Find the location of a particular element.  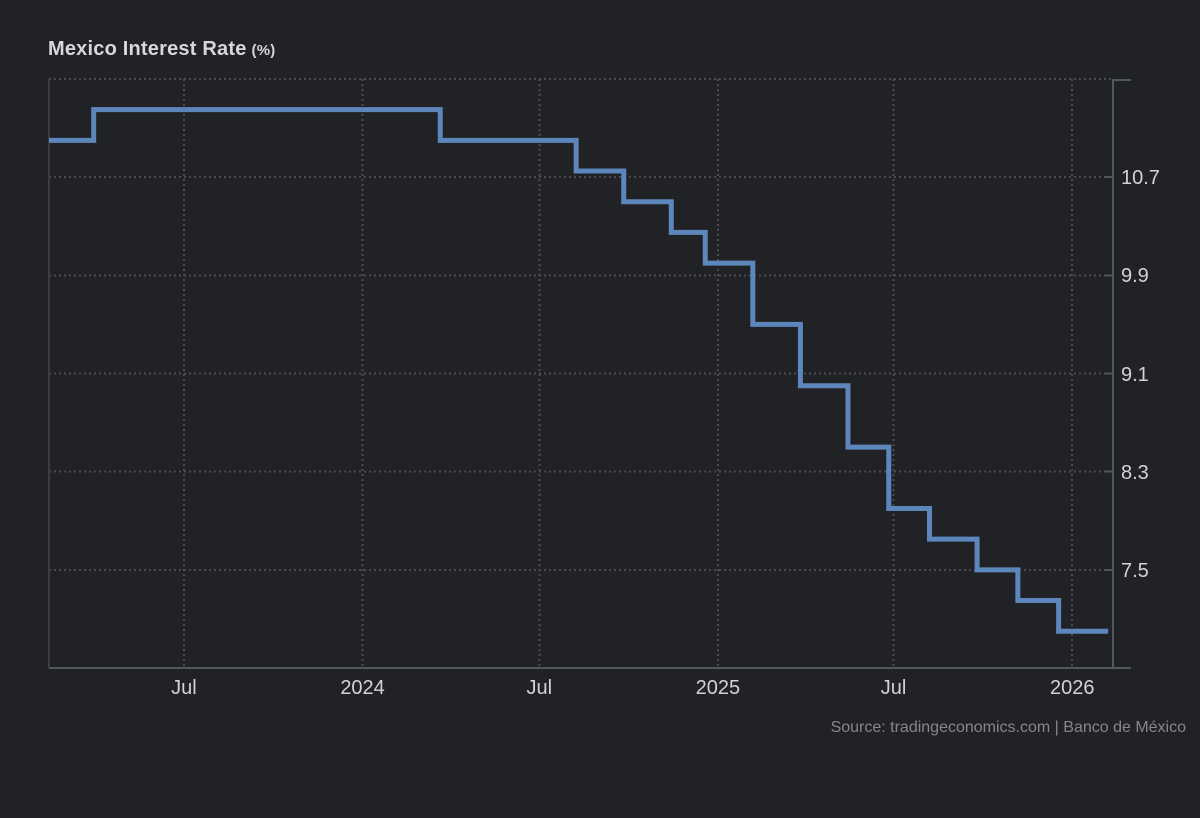

chart-title: Mexico Interest Rate (%) is located at coordinates (161, 49).